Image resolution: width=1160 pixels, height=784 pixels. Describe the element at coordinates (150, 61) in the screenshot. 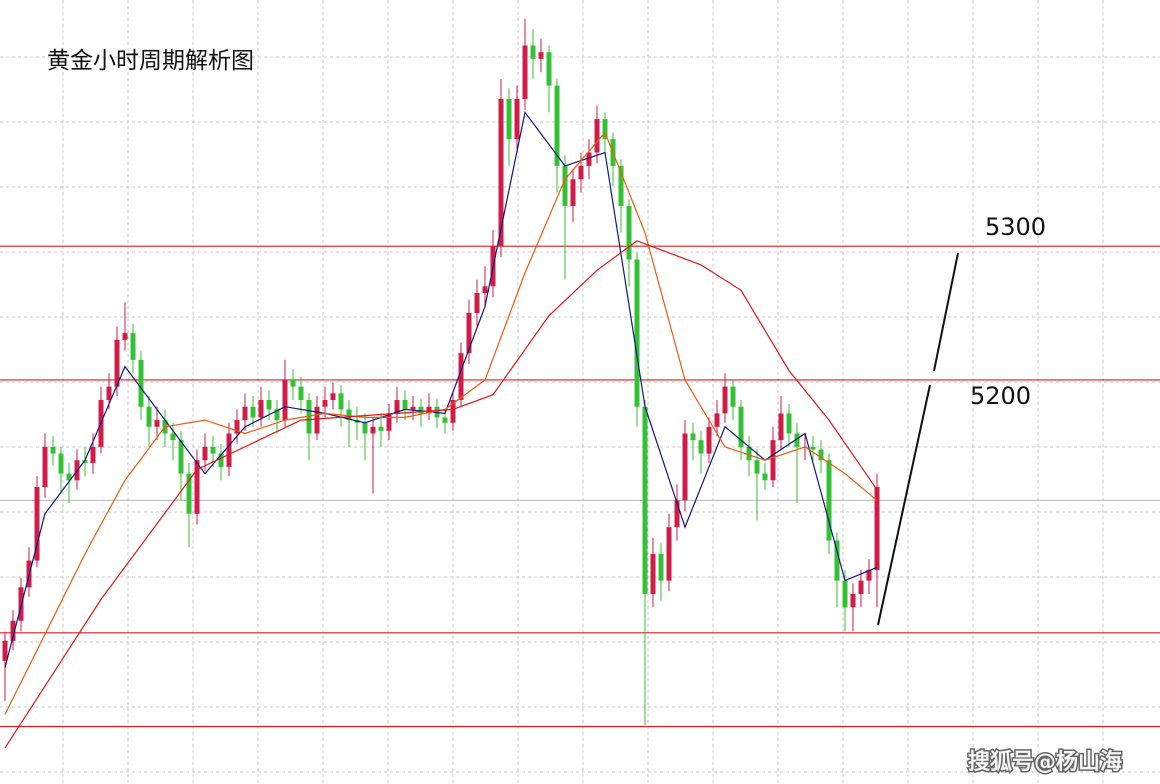

I see `chart-title: 黄金小时周期解析图` at that location.